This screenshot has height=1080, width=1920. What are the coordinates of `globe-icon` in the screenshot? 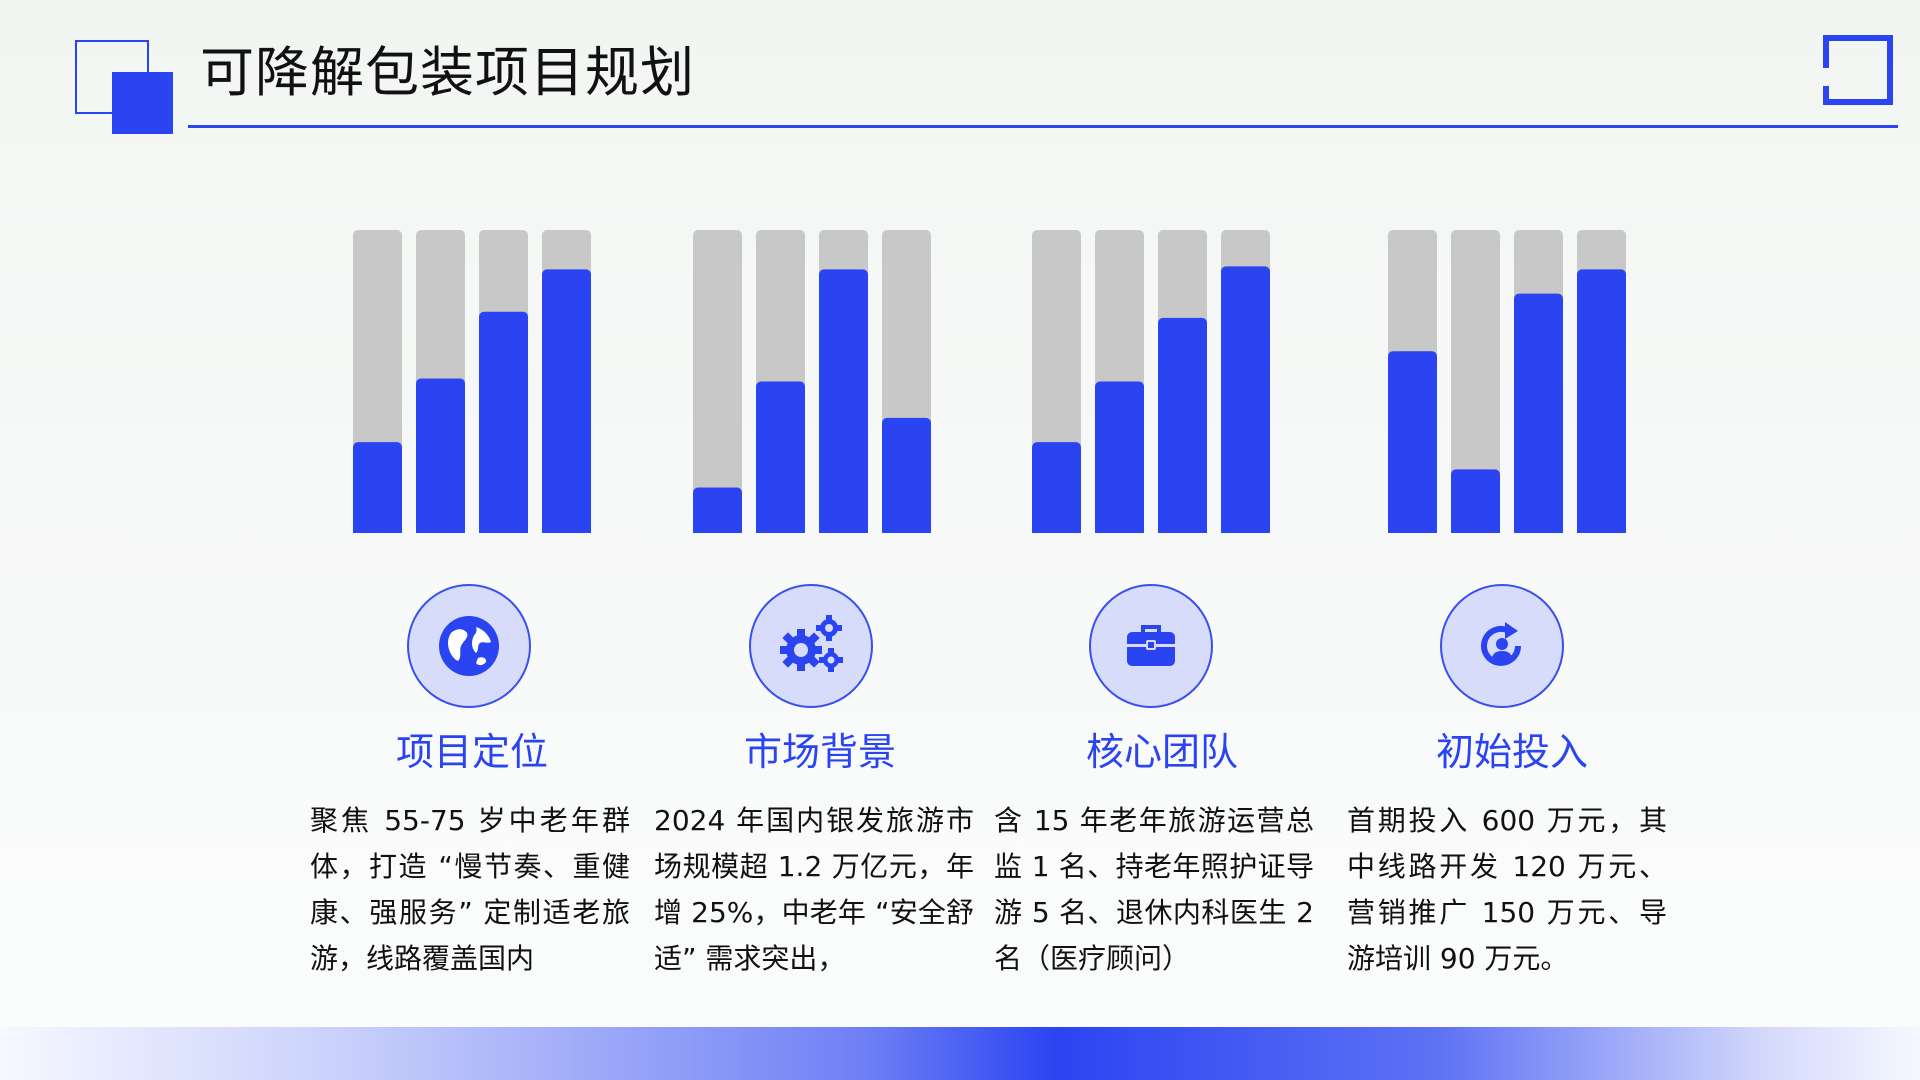 It's located at (469, 646).